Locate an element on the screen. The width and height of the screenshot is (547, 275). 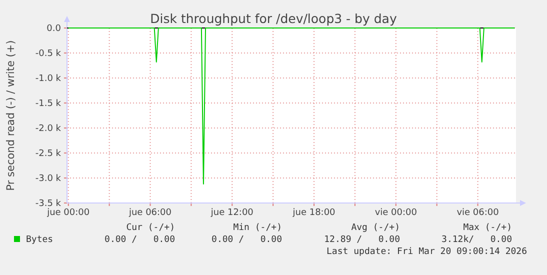
x-tick-label: jue 12:00 is located at coordinates (232, 213).